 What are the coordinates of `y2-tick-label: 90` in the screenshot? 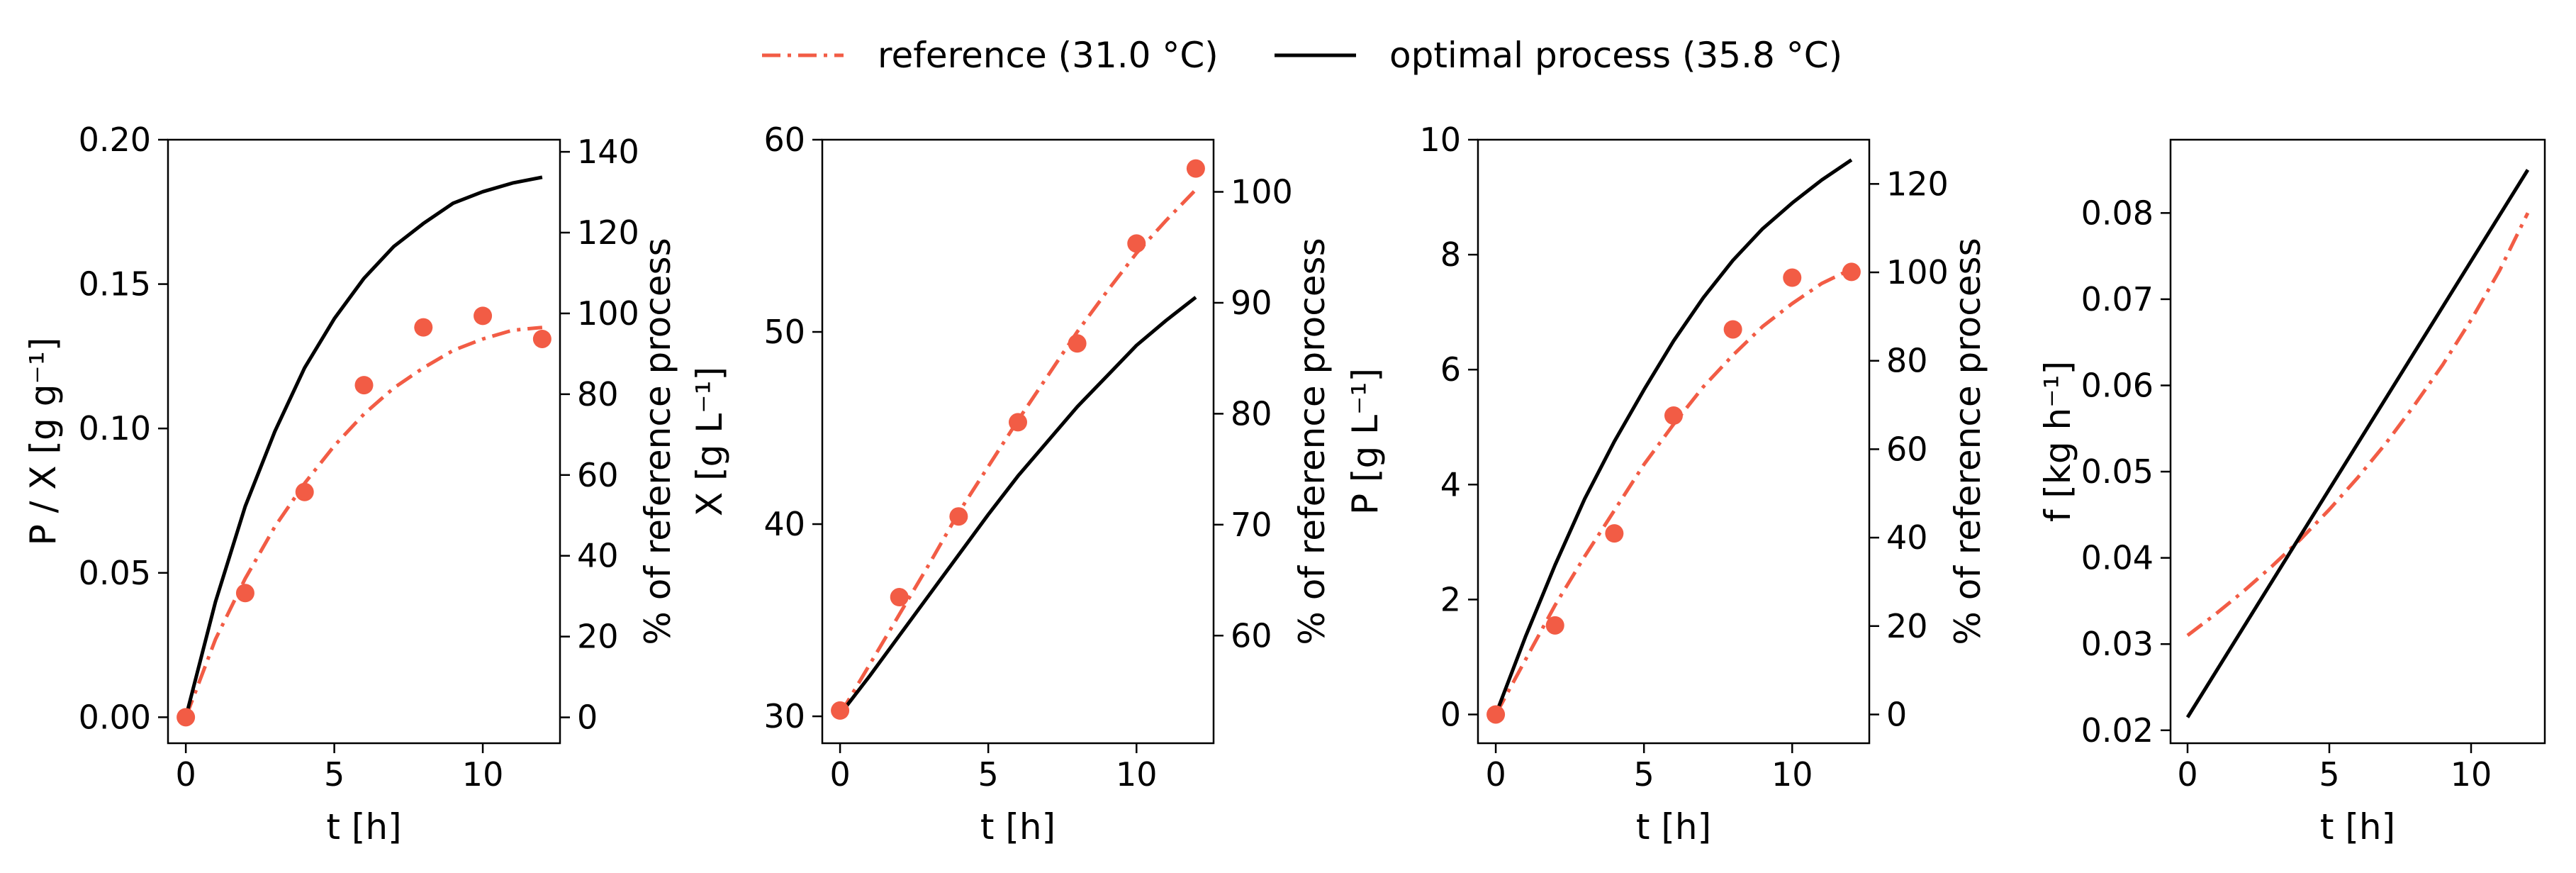 It's located at (1251, 303).